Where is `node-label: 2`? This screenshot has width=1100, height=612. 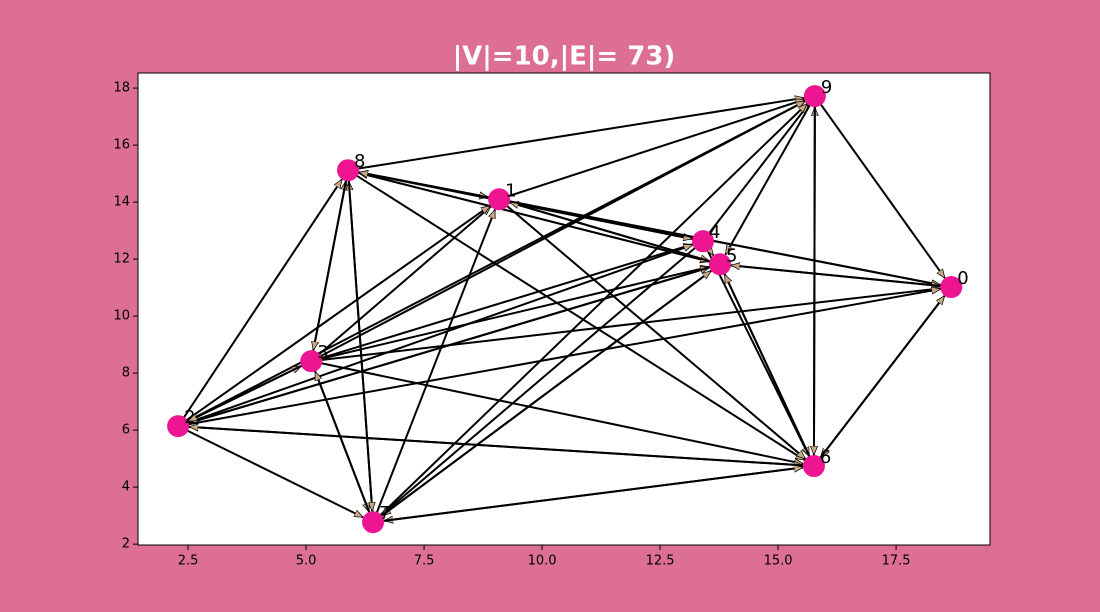
node-label: 2 is located at coordinates (189, 417).